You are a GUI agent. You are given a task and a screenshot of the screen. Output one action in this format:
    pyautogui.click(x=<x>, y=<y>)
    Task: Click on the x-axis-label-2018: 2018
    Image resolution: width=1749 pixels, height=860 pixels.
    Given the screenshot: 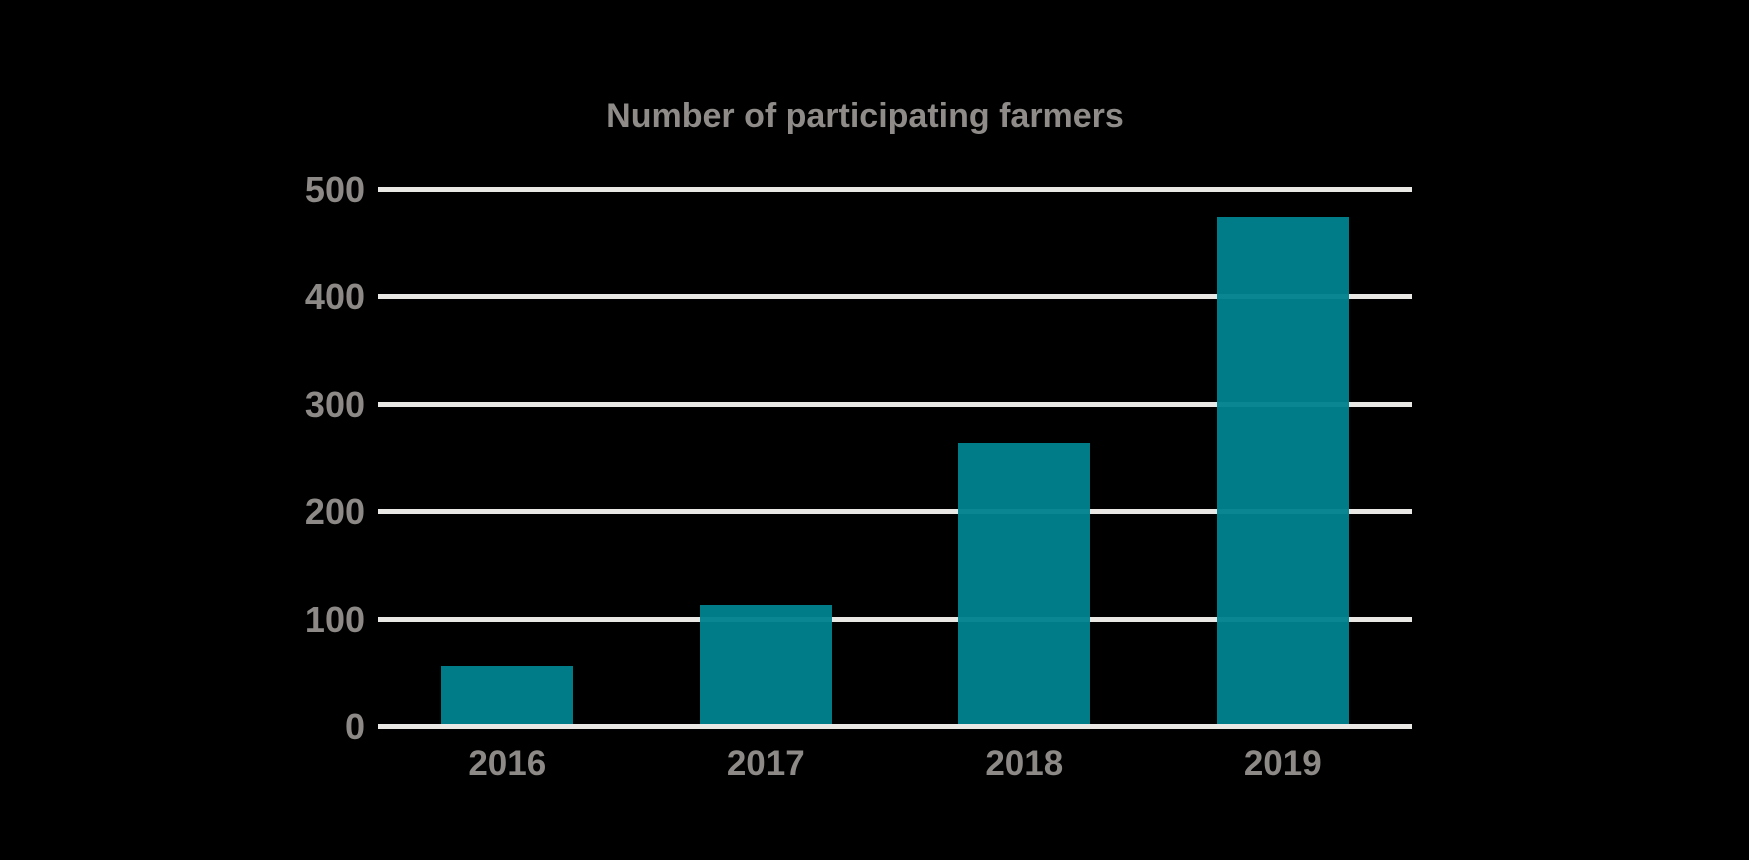 What is the action you would take?
    pyautogui.click(x=1024, y=763)
    